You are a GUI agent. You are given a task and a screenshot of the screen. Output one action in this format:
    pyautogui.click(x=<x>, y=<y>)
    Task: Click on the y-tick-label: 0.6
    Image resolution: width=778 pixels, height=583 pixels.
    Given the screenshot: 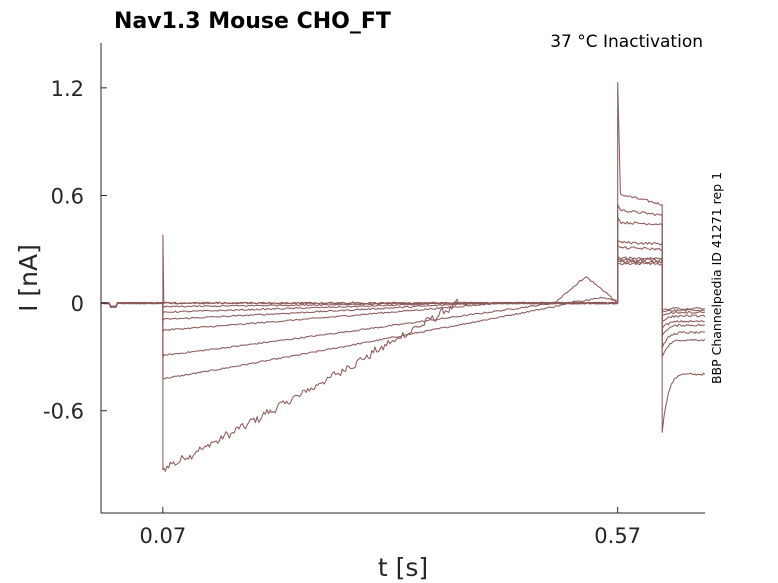 What is the action you would take?
    pyautogui.click(x=67, y=196)
    